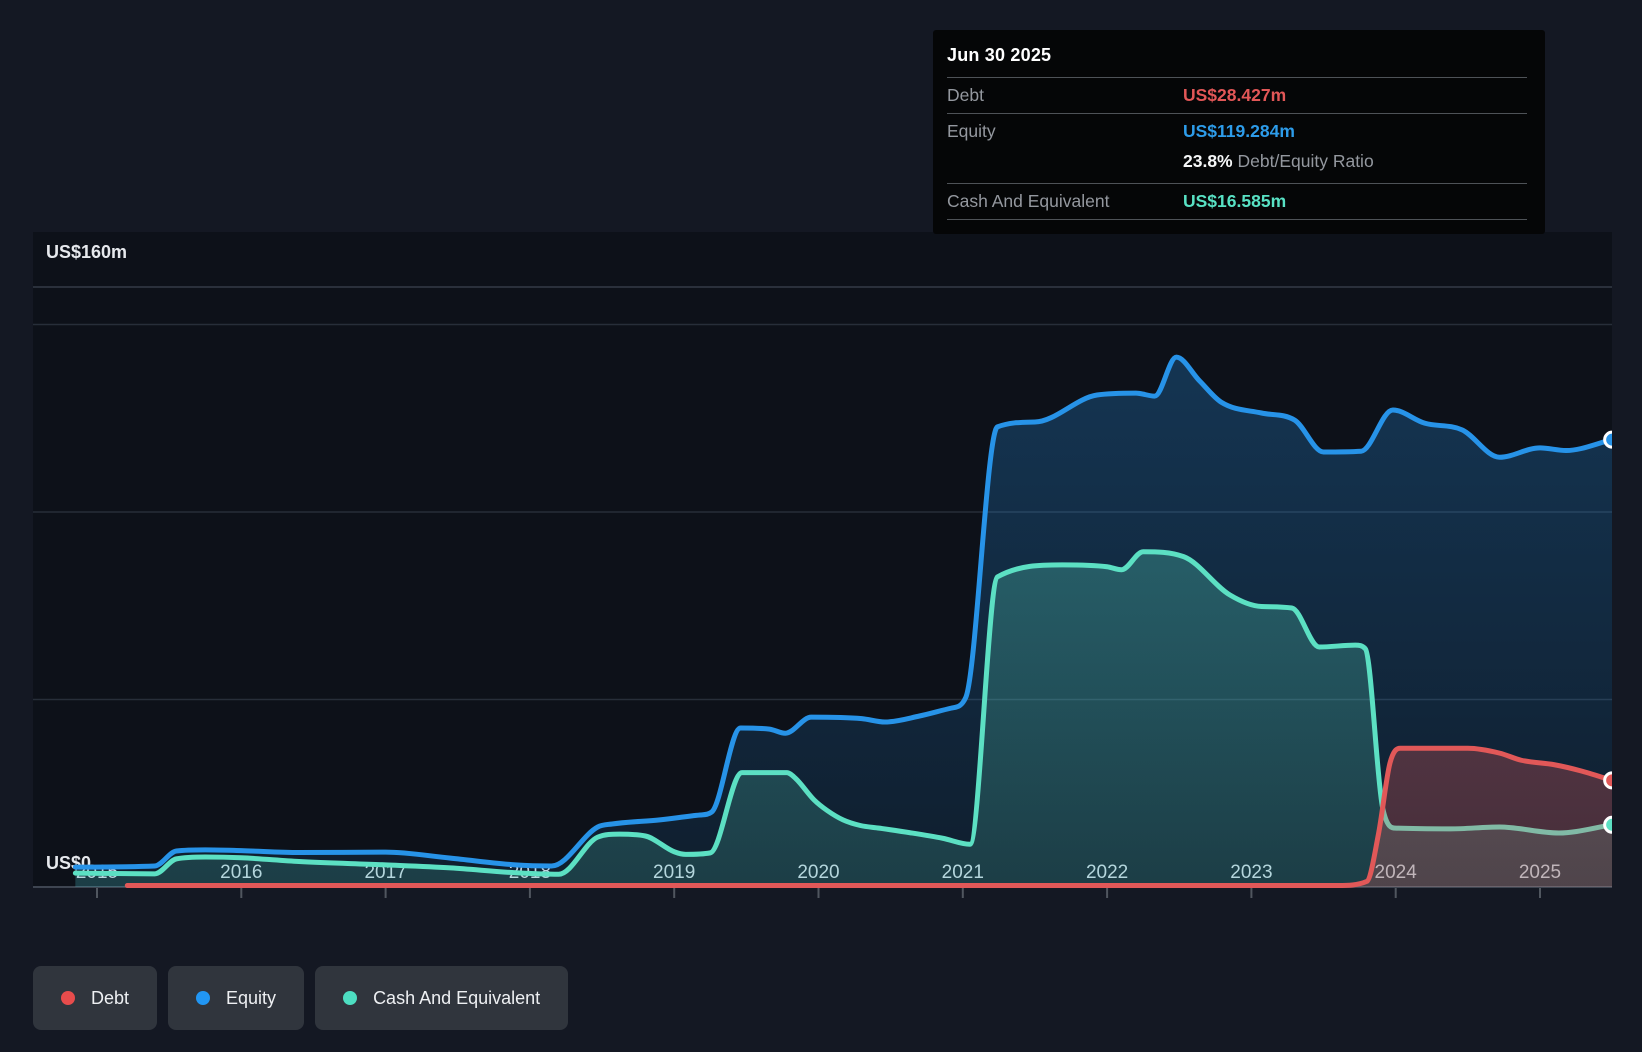 The height and width of the screenshot is (1052, 1642). I want to click on tooltip-equity-label: Equity, so click(971, 131).